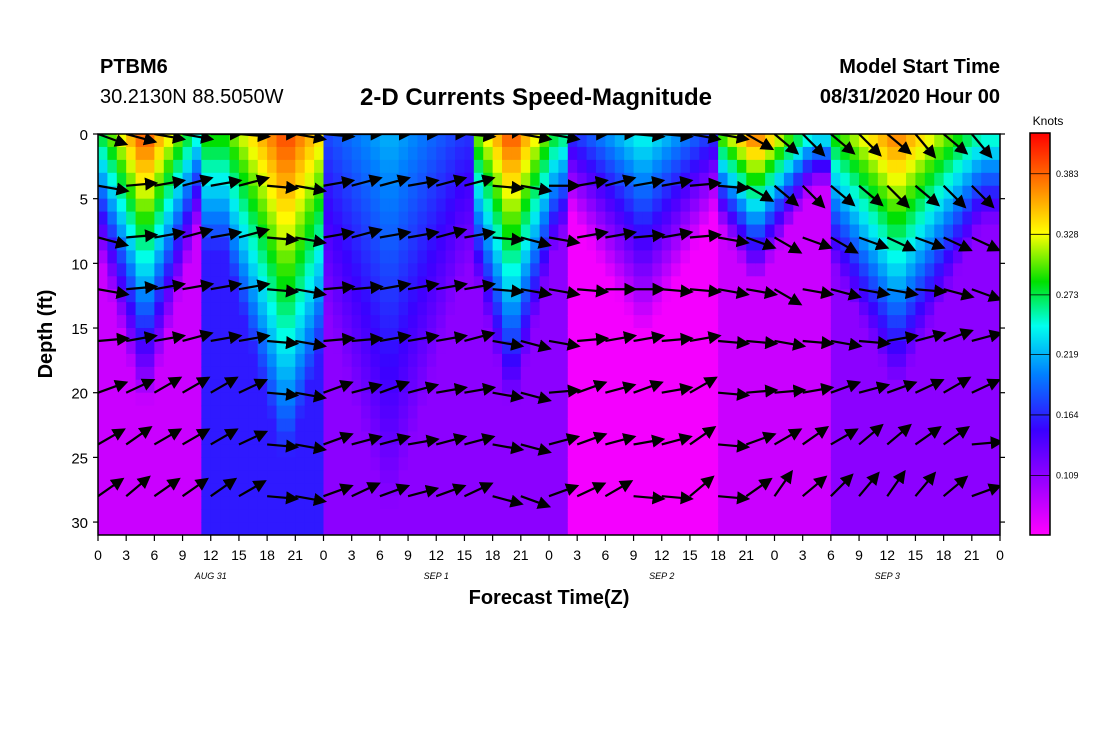 The image size is (1100, 750). I want to click on x-tick-label: 9, so click(859, 555).